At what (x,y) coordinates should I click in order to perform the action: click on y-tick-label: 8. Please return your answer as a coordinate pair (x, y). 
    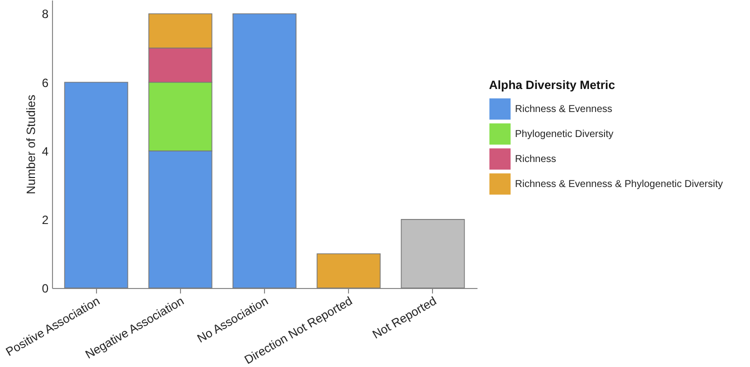
    Looking at the image, I should click on (45, 14).